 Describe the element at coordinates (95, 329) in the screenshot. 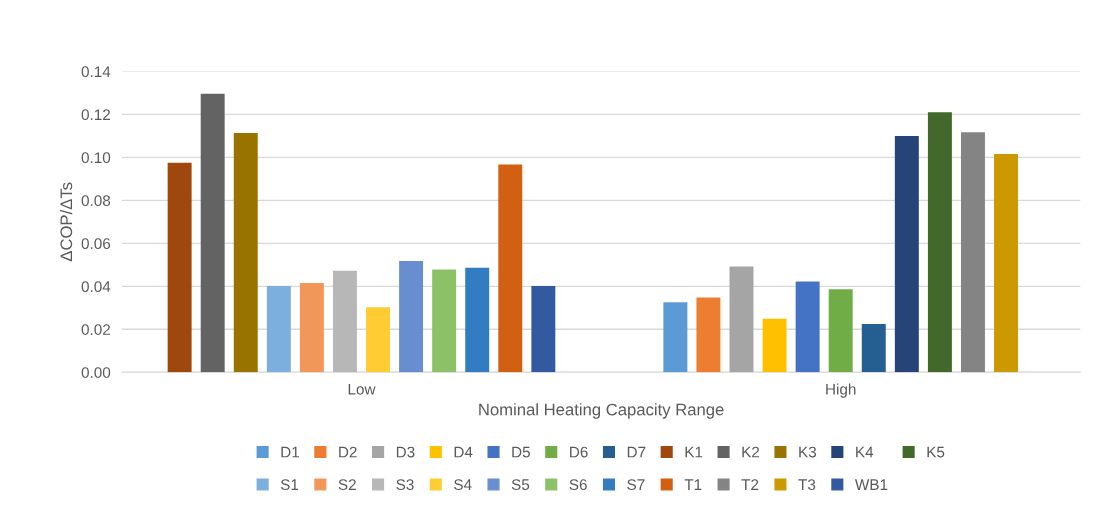

I see `y-tick-label: 0.02` at that location.